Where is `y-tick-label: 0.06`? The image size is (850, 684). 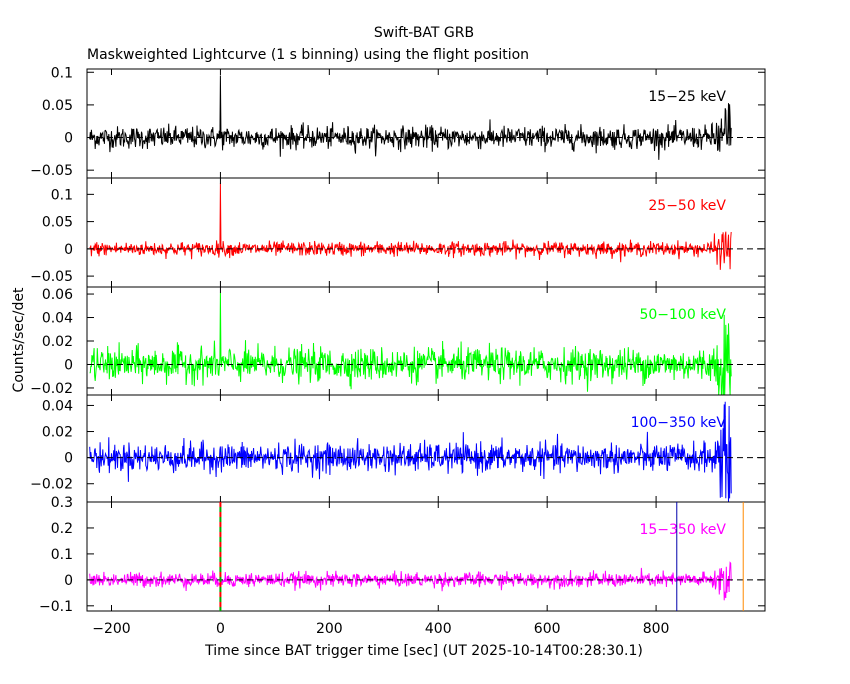 y-tick-label: 0.06 is located at coordinates (57, 295).